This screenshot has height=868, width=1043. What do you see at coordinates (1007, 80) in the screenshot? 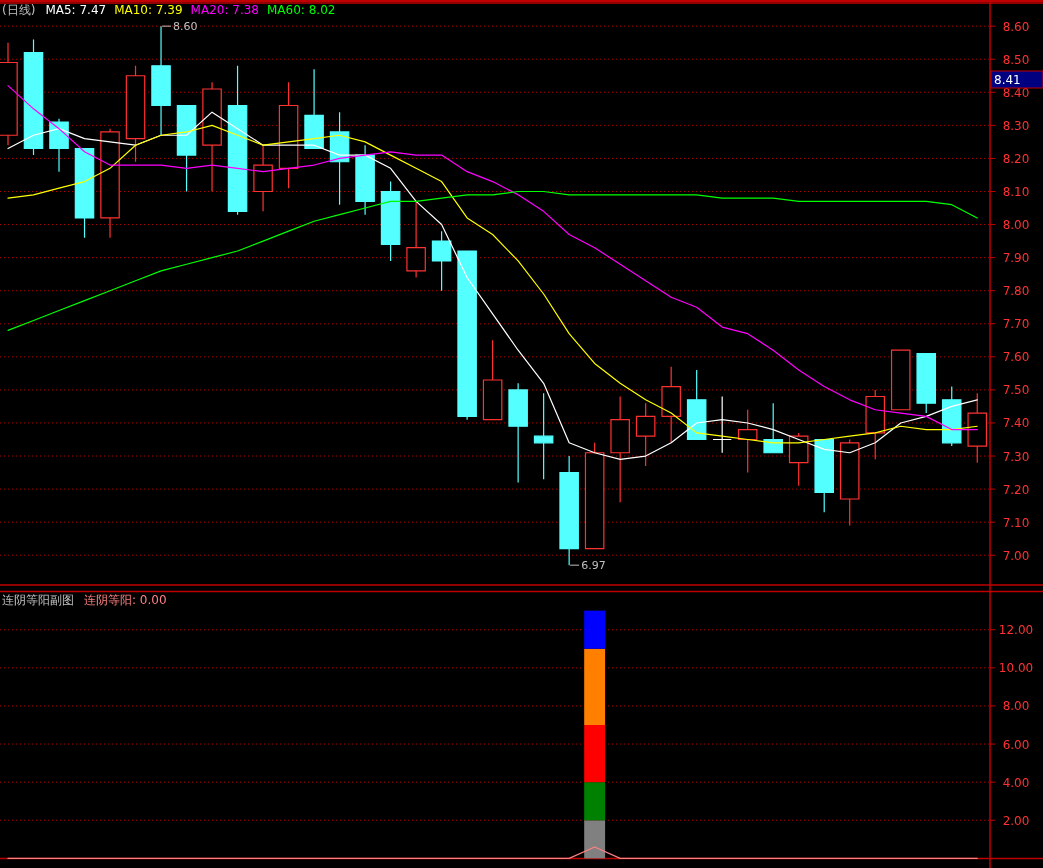
I see `text: 8.41` at bounding box center [1007, 80].